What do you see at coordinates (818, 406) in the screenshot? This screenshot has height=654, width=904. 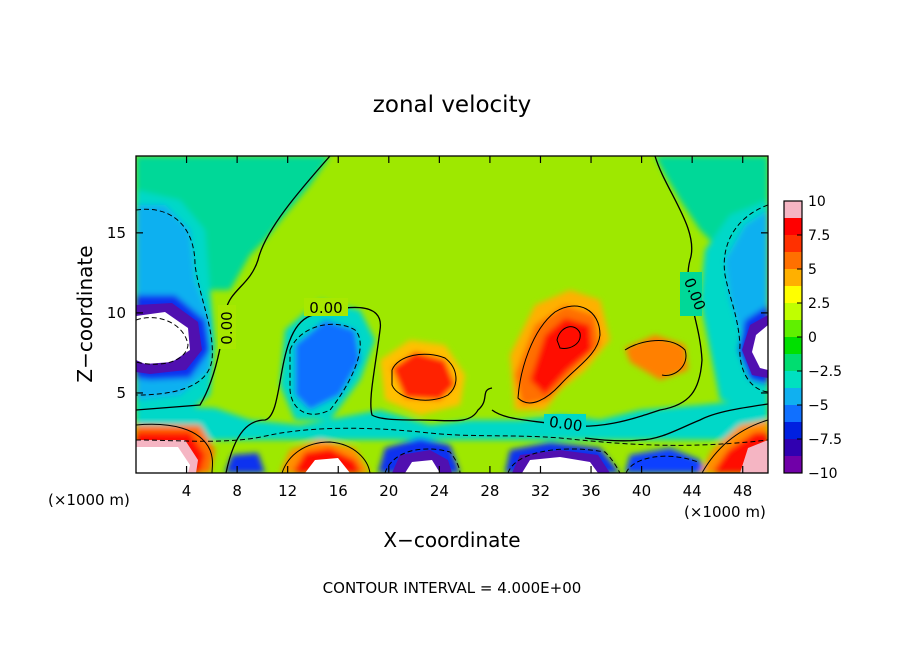 I see `colorbar-tick-label: −5` at bounding box center [818, 406].